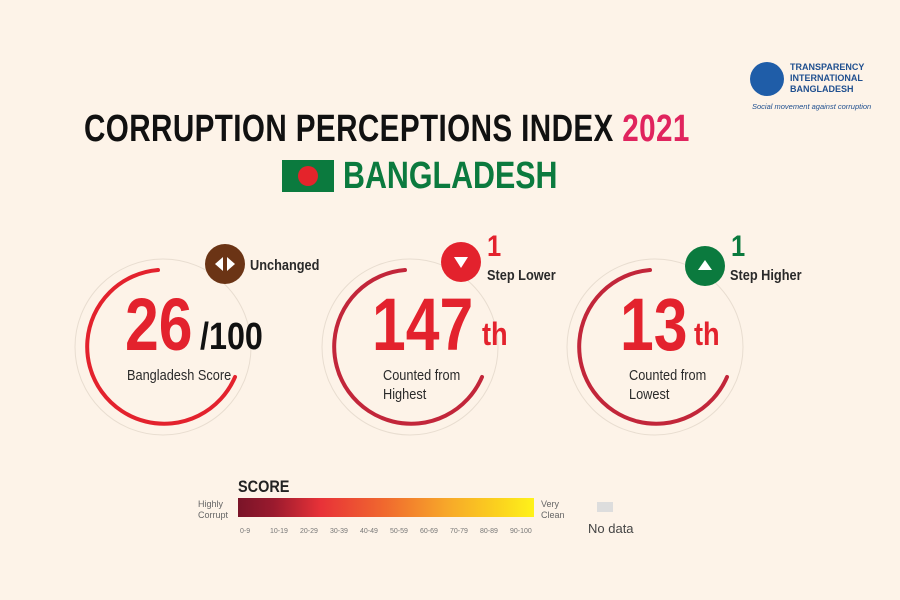 Image resolution: width=900 pixels, height=600 pixels. What do you see at coordinates (489, 531) in the screenshot?
I see `legend-tick: 80-89` at bounding box center [489, 531].